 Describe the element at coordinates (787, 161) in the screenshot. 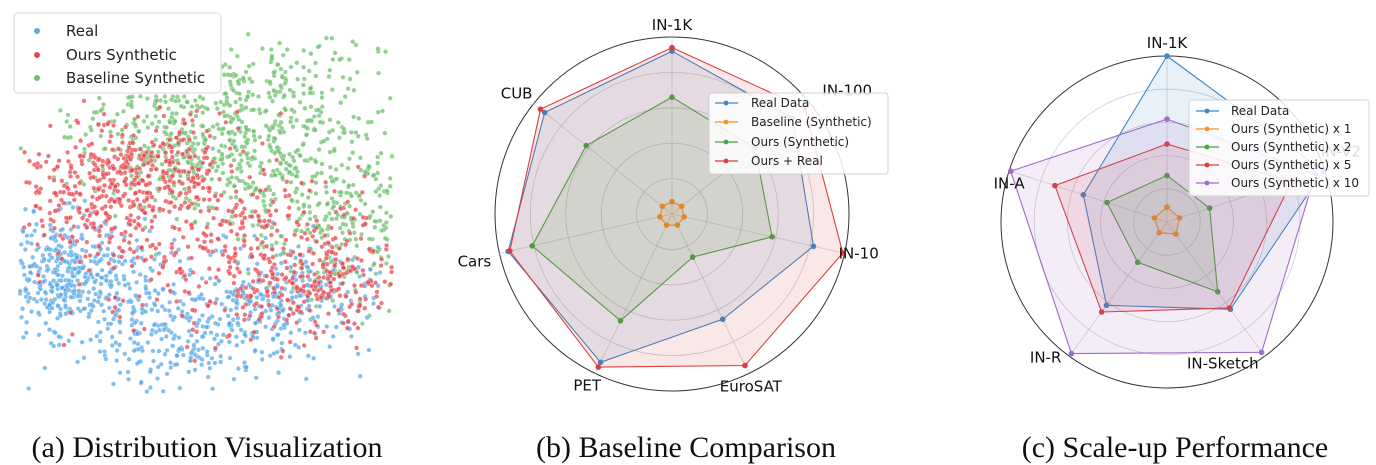

I see `legend-b-label-ours-real: Ours + Real` at that location.